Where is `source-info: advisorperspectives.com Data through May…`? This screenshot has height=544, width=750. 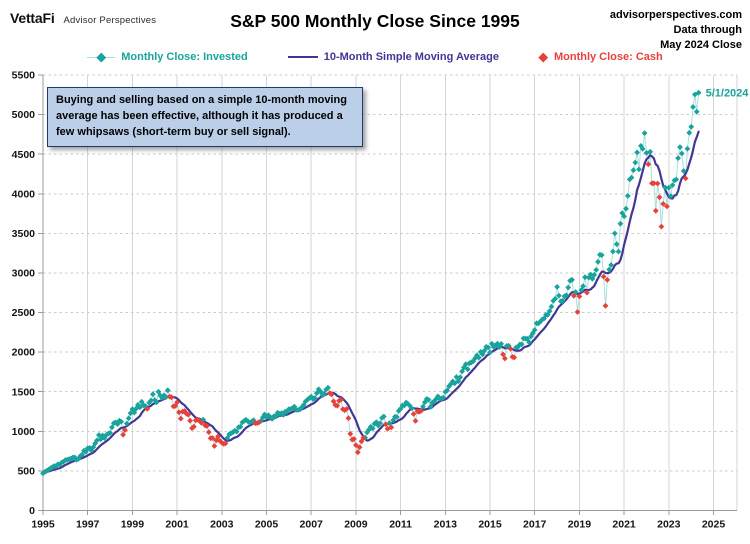
source-info: advisorperspectives.com Data through May… is located at coordinates (676, 30).